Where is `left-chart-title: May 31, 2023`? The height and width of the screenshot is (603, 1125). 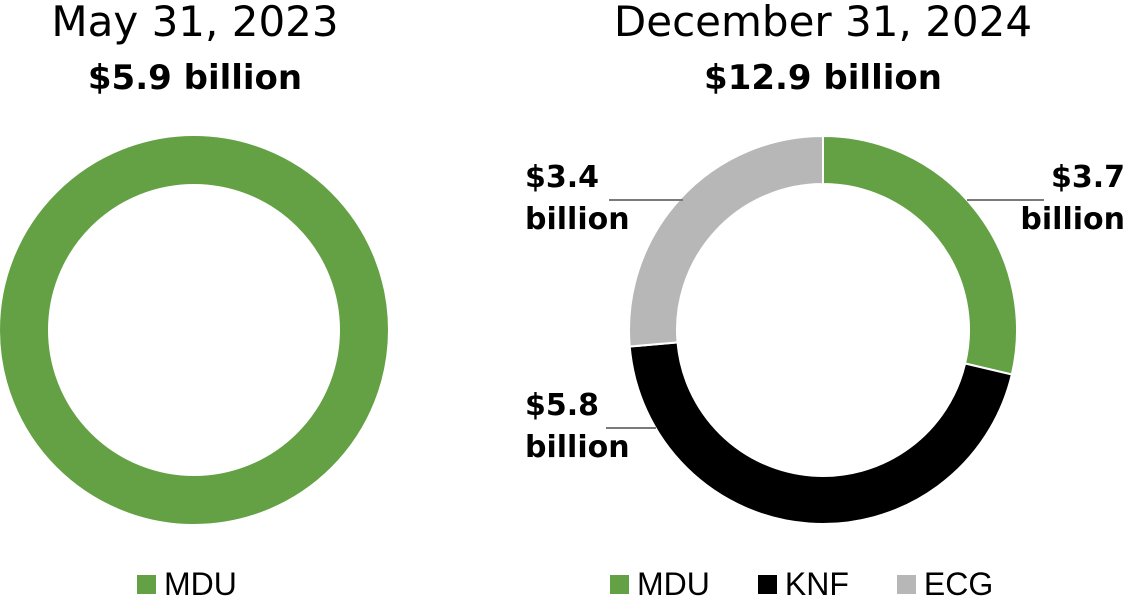 left-chart-title: May 31, 2023 is located at coordinates (195, 23).